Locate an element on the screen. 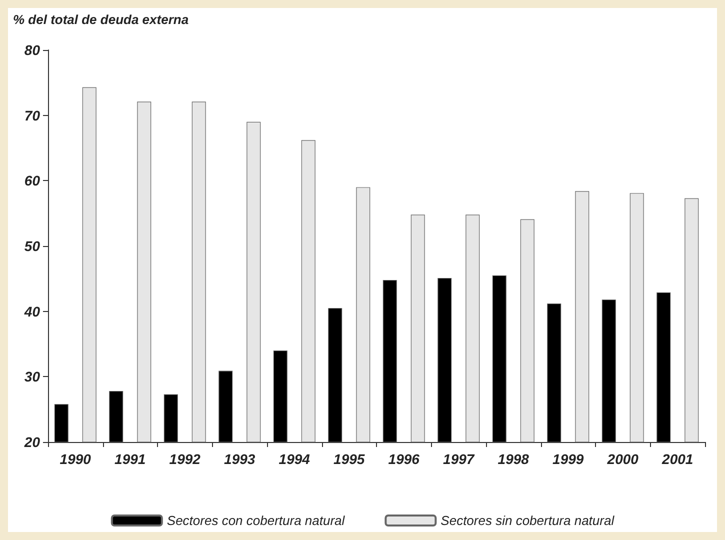 The image size is (725, 540). x-tick-label: 1997 is located at coordinates (459, 459).